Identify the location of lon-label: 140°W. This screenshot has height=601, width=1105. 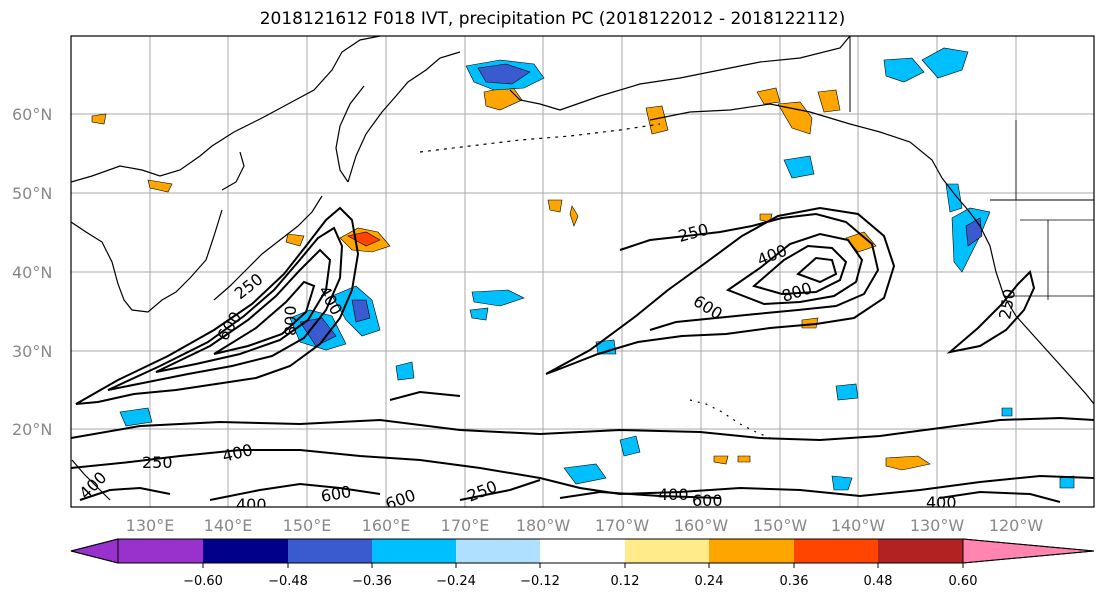
(858, 525).